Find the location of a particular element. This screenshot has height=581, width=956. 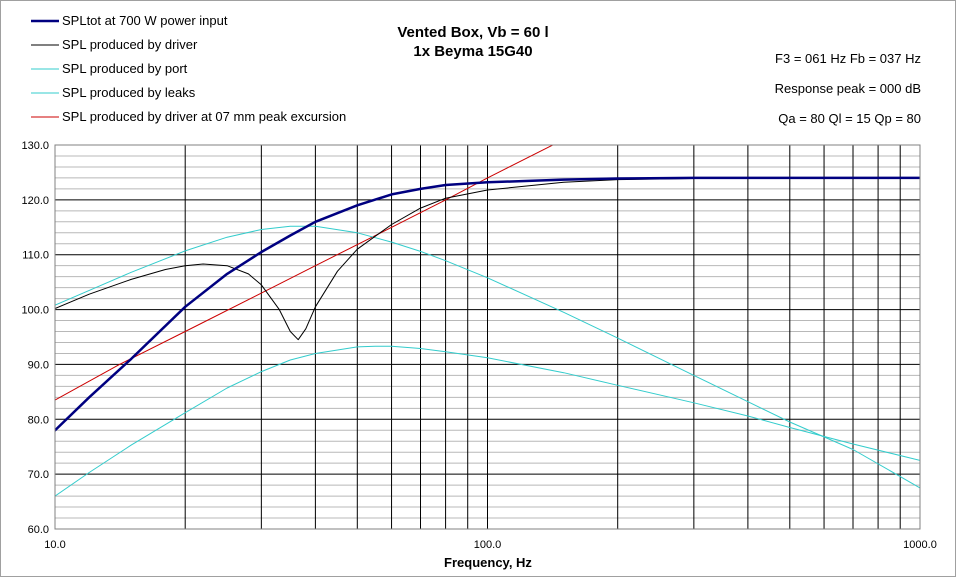

y-tick-label: 60.0 is located at coordinates (38, 530).